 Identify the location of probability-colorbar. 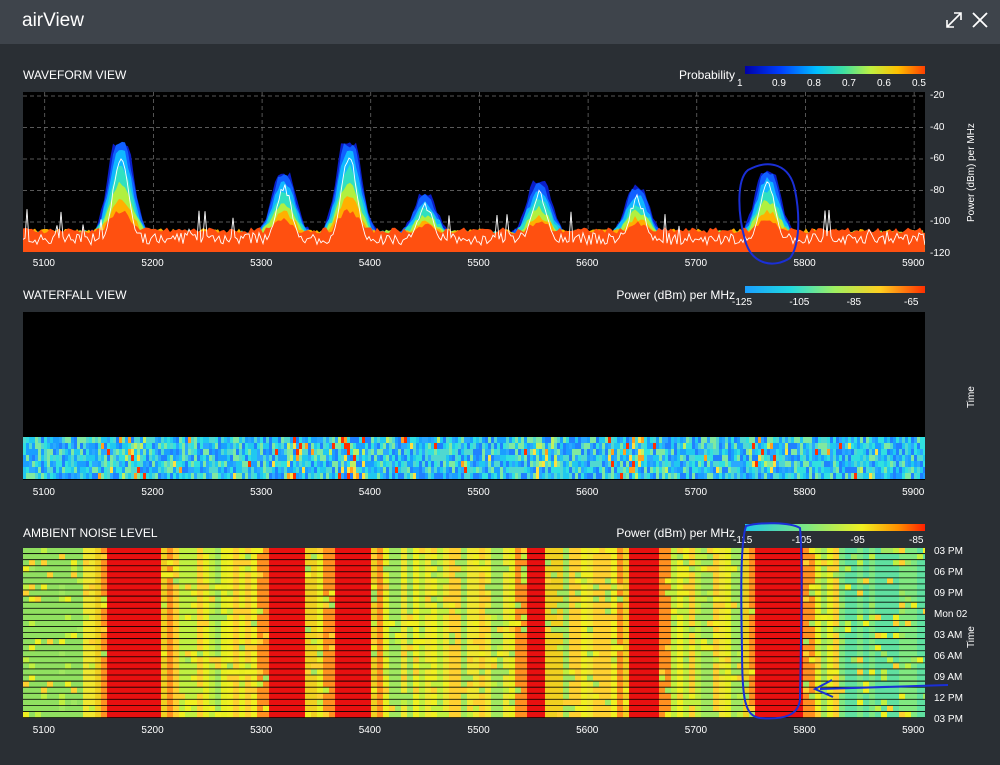
(835, 70).